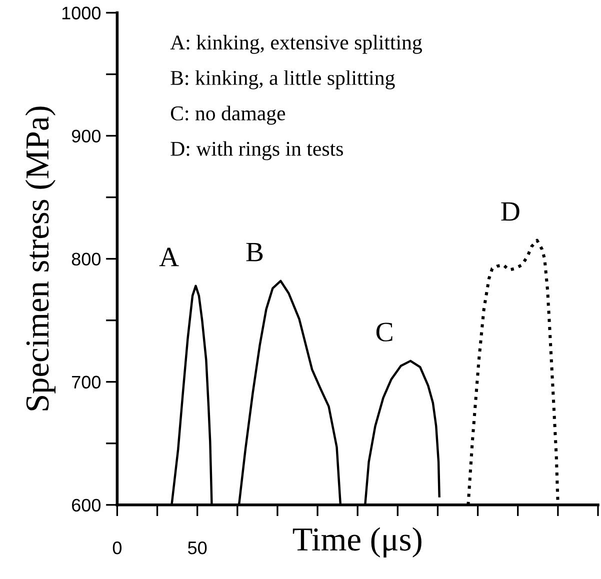  I want to click on series-label: B, so click(254, 252).